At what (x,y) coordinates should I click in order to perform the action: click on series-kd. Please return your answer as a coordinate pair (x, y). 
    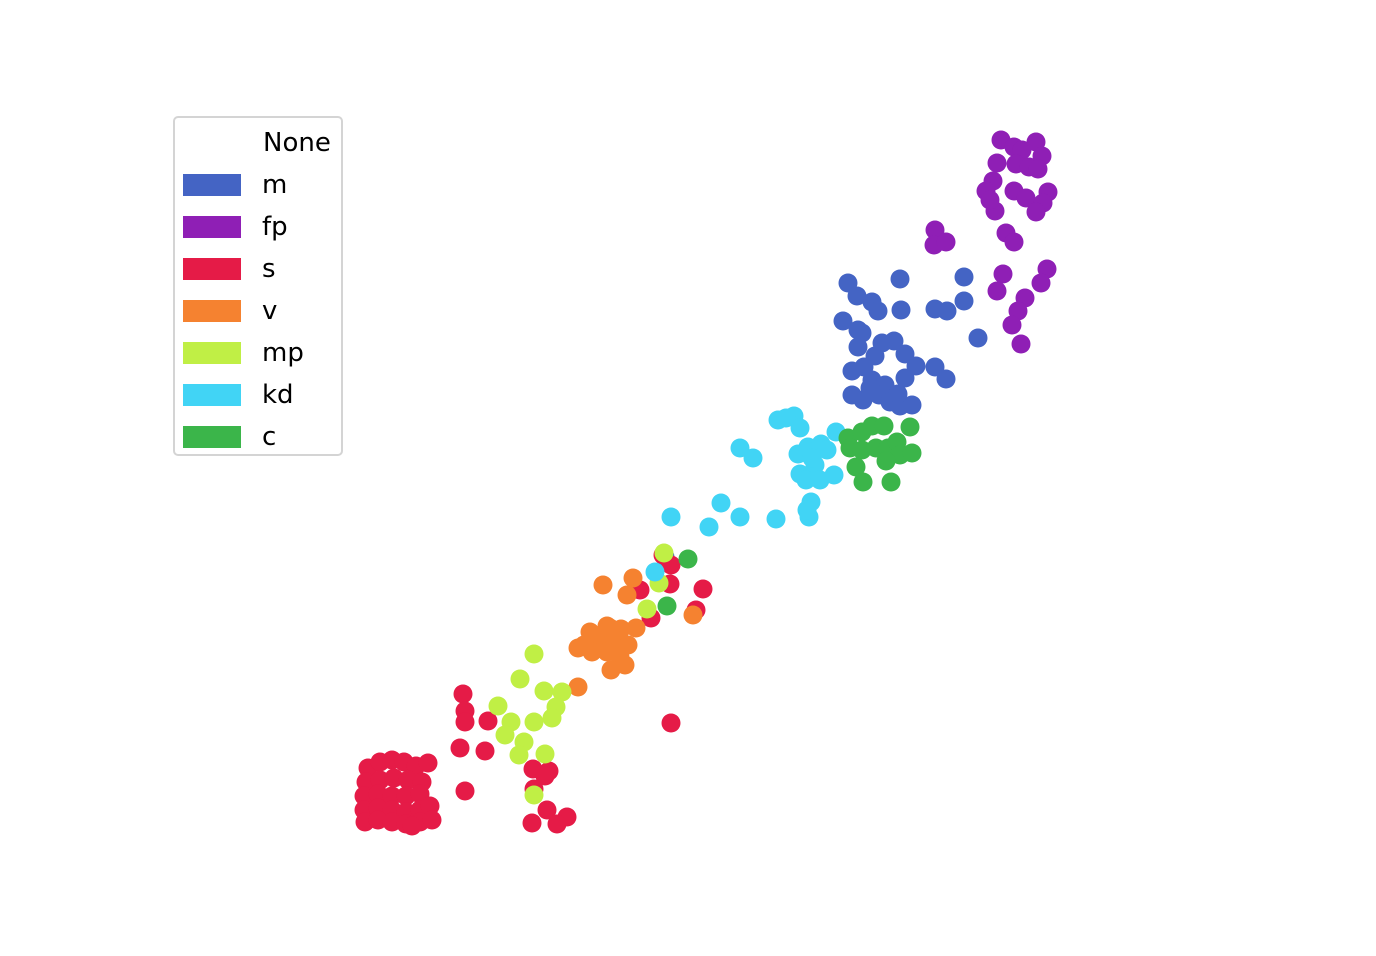
    Looking at the image, I should click on (745, 494).